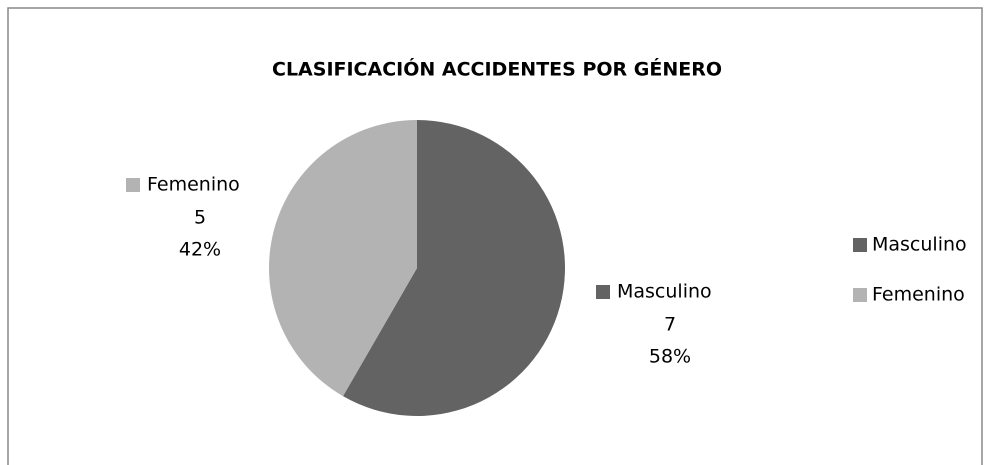 This screenshot has width=990, height=465. Describe the element at coordinates (200, 250) in the screenshot. I see `data-label-percent: 42%` at that location.